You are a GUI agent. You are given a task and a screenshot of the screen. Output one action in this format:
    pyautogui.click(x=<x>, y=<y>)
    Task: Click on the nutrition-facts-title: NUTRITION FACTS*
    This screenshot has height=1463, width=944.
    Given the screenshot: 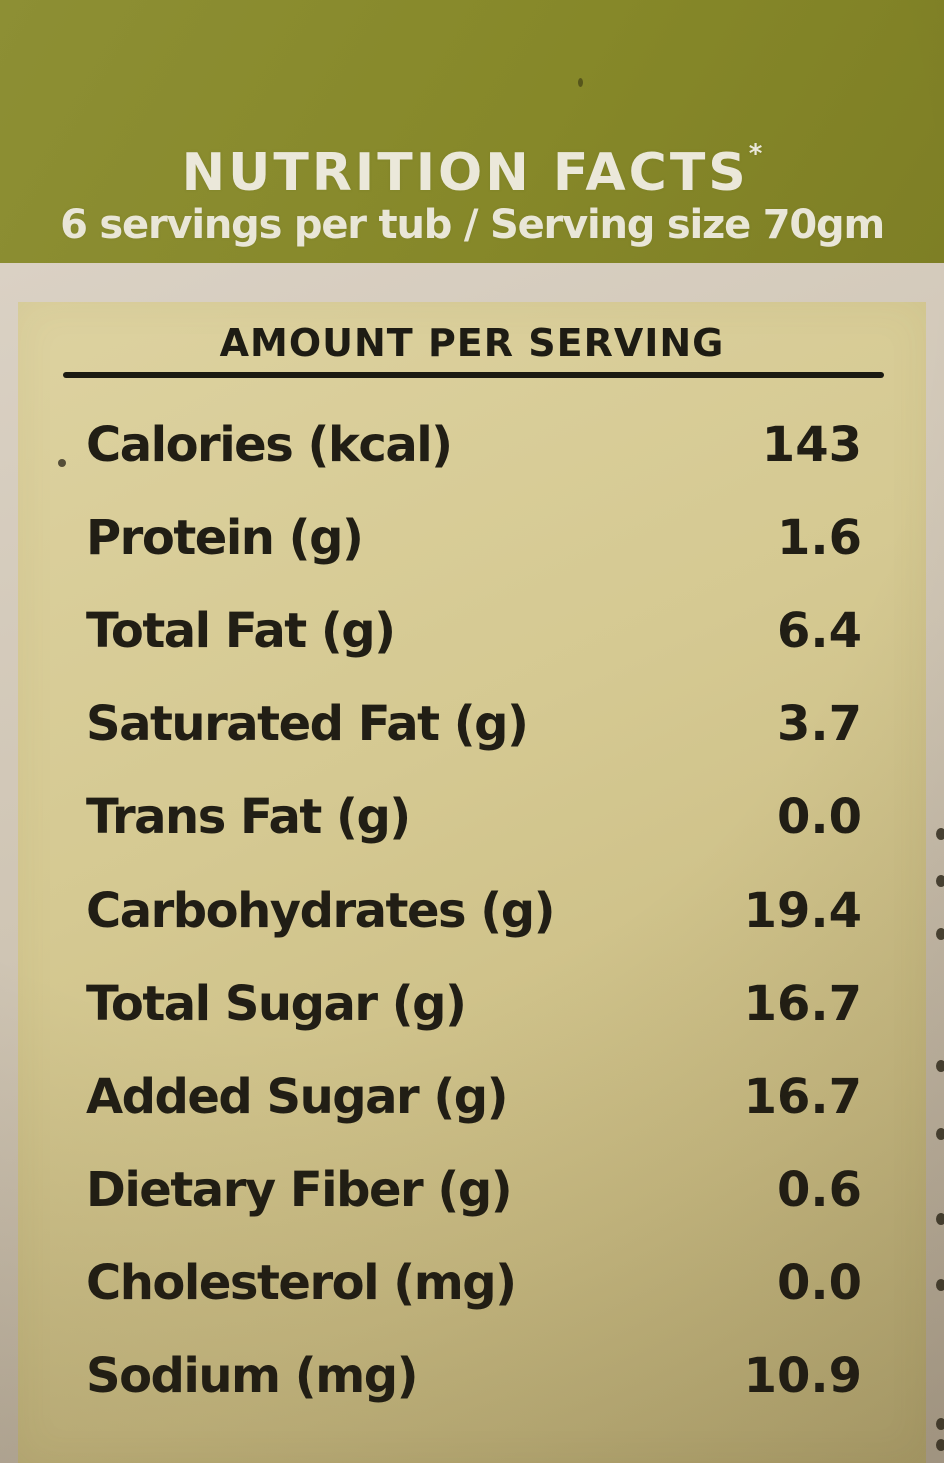 What is the action you would take?
    pyautogui.click(x=472, y=170)
    